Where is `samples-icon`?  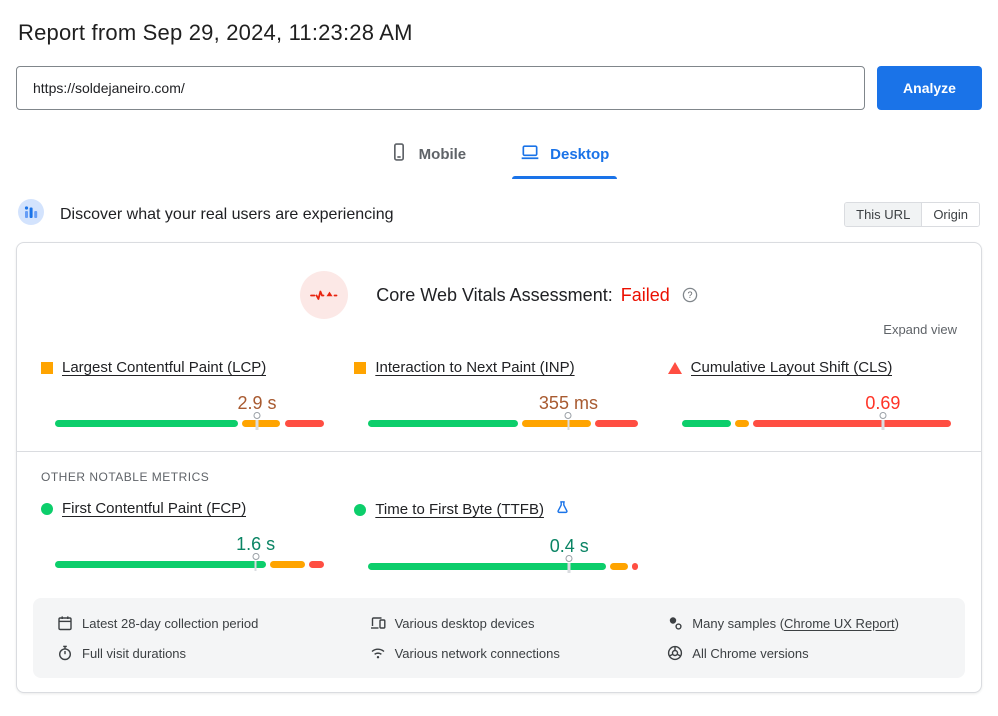 samples-icon is located at coordinates (675, 623).